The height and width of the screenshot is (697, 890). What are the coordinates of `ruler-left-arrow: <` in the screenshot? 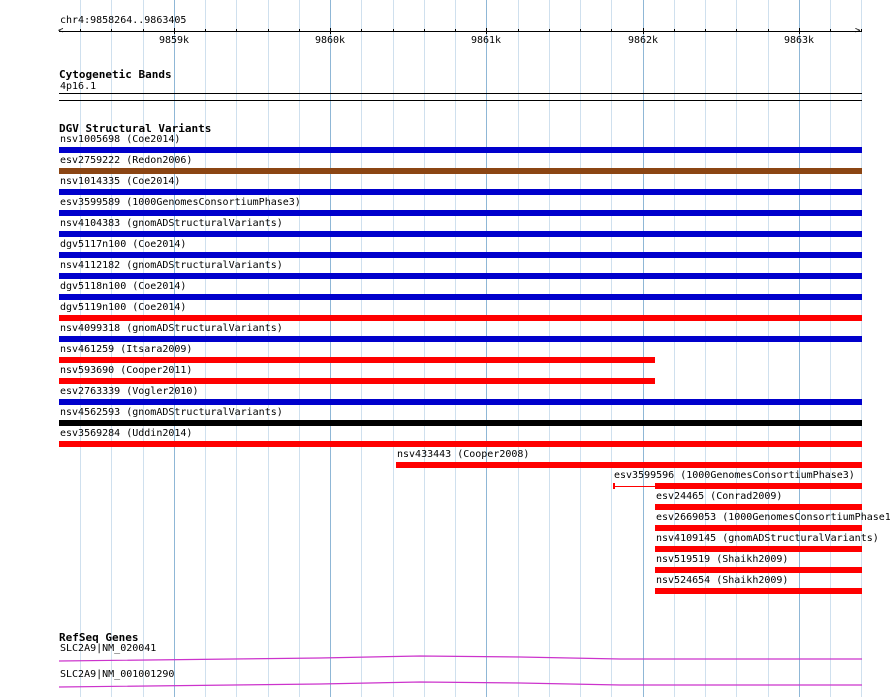 It's located at (61, 31).